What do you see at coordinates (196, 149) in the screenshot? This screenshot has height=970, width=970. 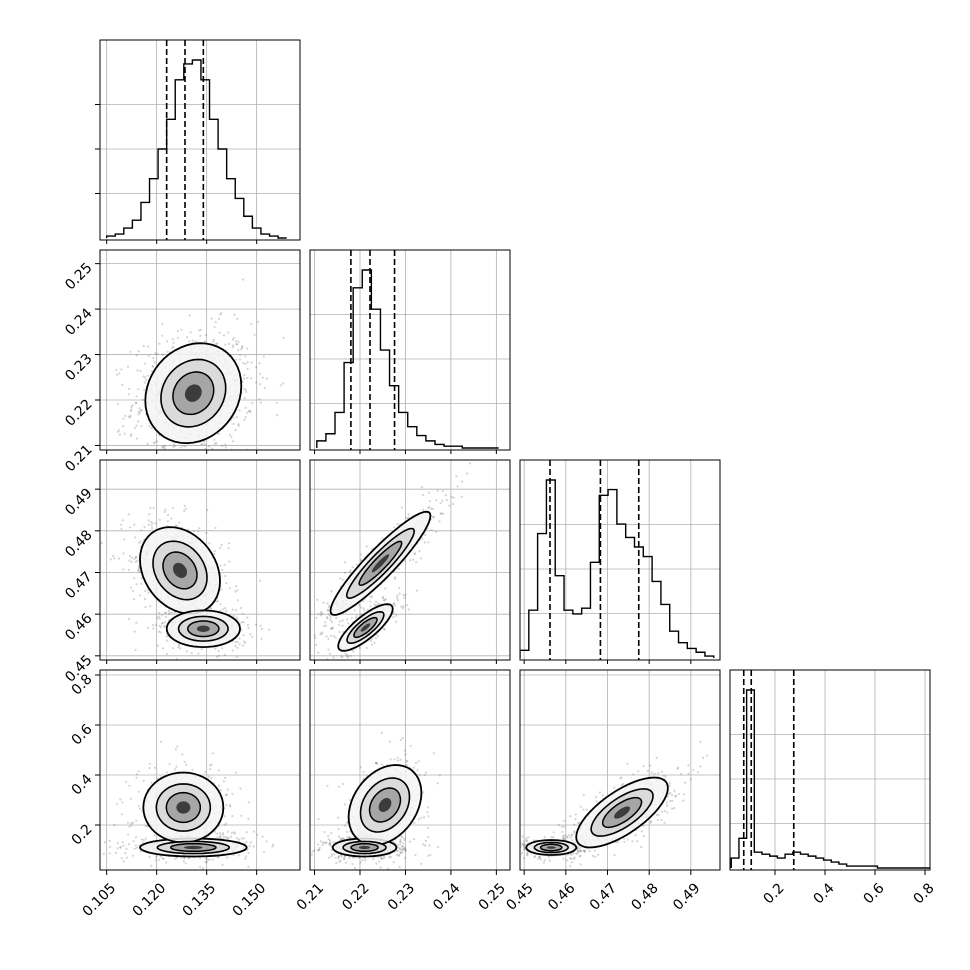 I see `histogram-step` at bounding box center [196, 149].